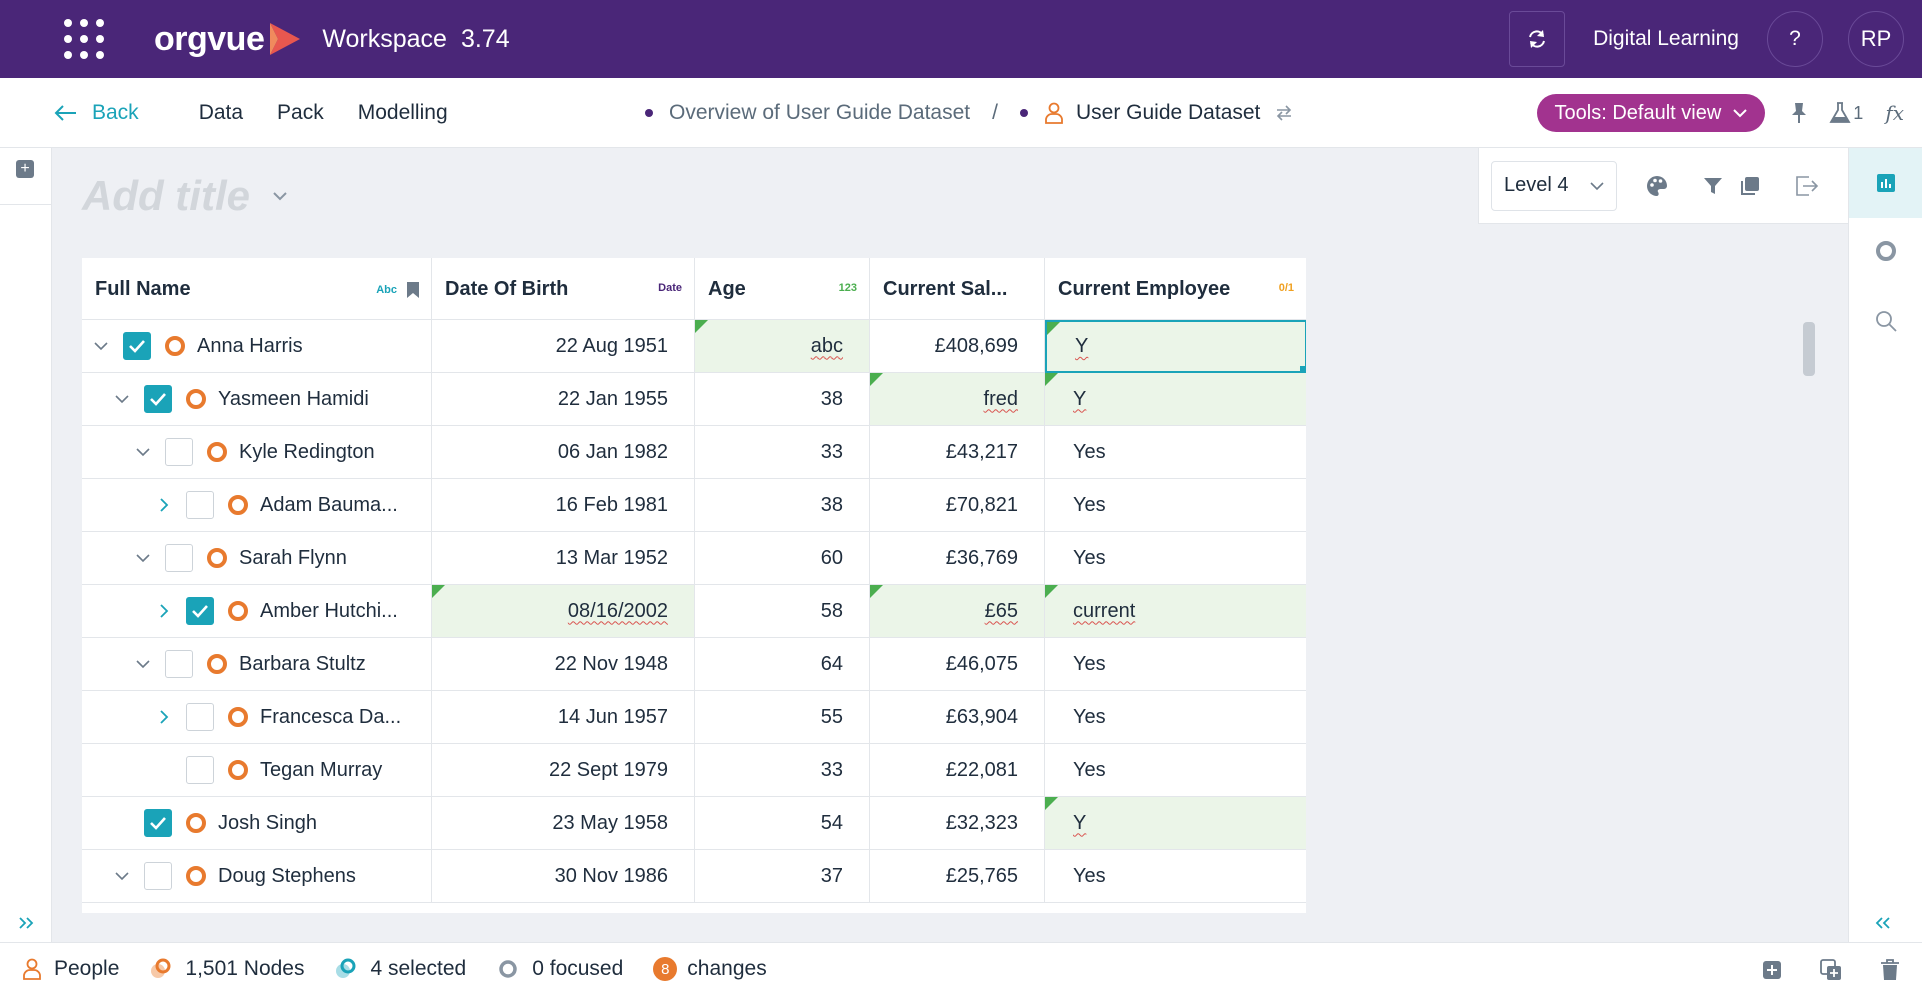  I want to click on tools-view-button: Tools: Default view, so click(1651, 113).